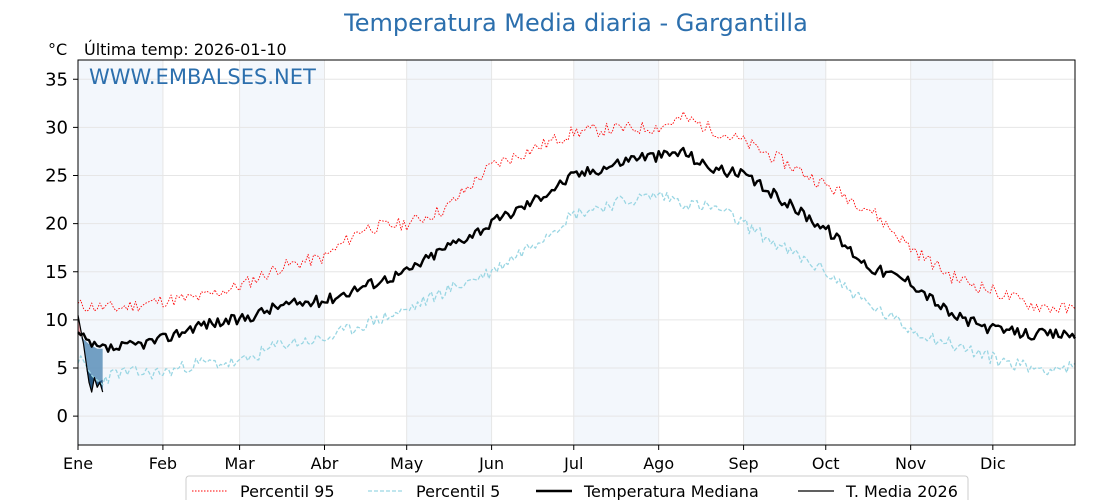  I want to click on x-tick-label: Ene, so click(78, 463).